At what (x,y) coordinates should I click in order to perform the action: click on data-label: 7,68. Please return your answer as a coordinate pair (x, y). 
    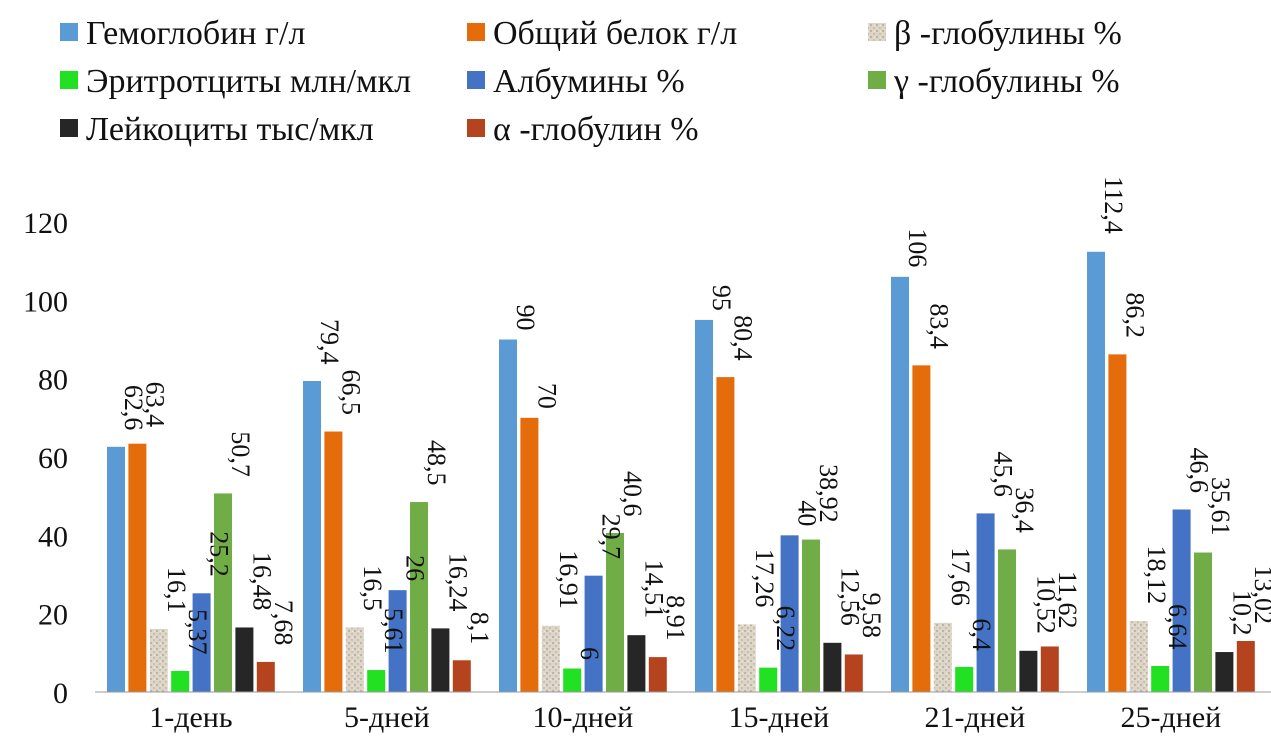
    Looking at the image, I should click on (283, 623).